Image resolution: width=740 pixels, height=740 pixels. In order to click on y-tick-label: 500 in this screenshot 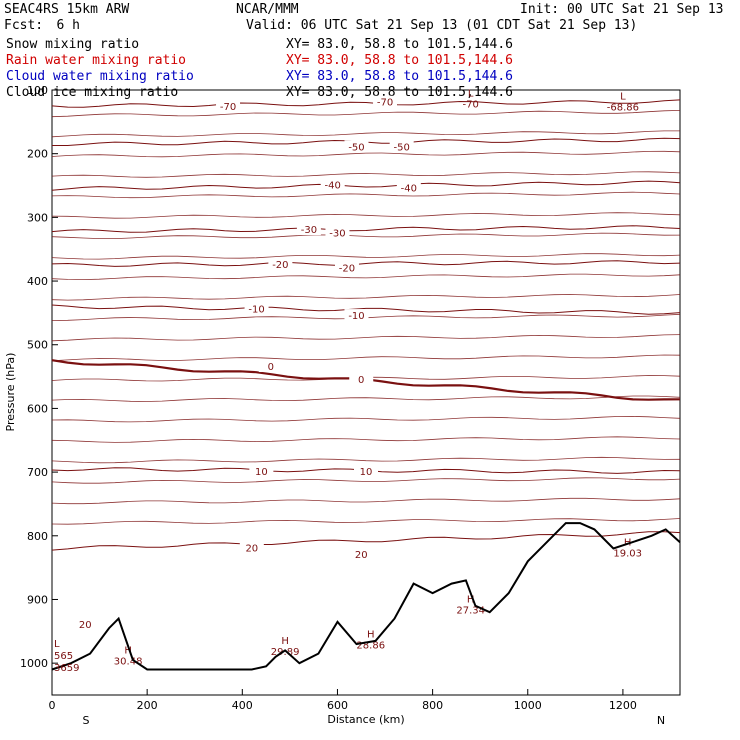, I will do `click(37, 345)`.